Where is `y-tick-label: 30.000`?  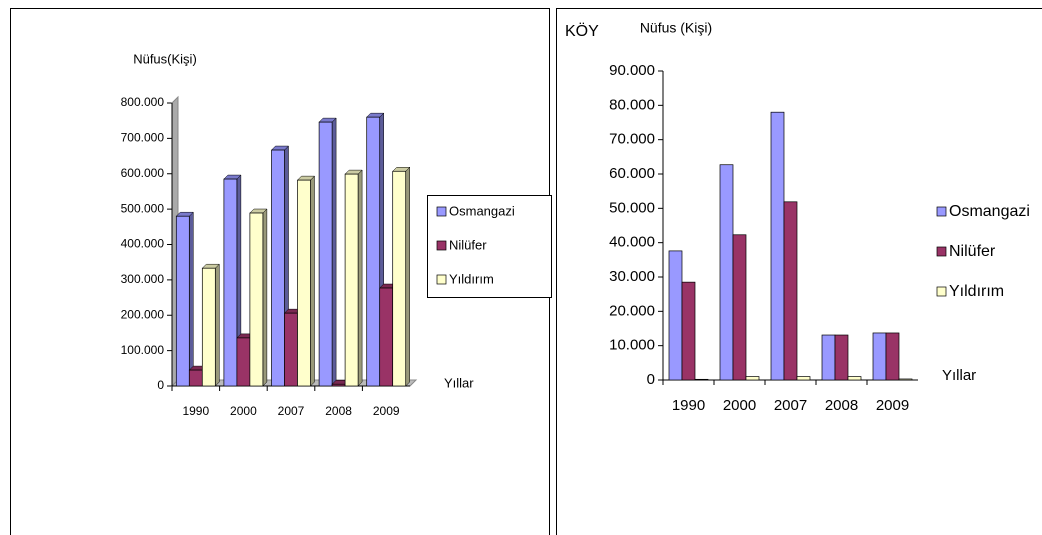 y-tick-label: 30.000 is located at coordinates (632, 276).